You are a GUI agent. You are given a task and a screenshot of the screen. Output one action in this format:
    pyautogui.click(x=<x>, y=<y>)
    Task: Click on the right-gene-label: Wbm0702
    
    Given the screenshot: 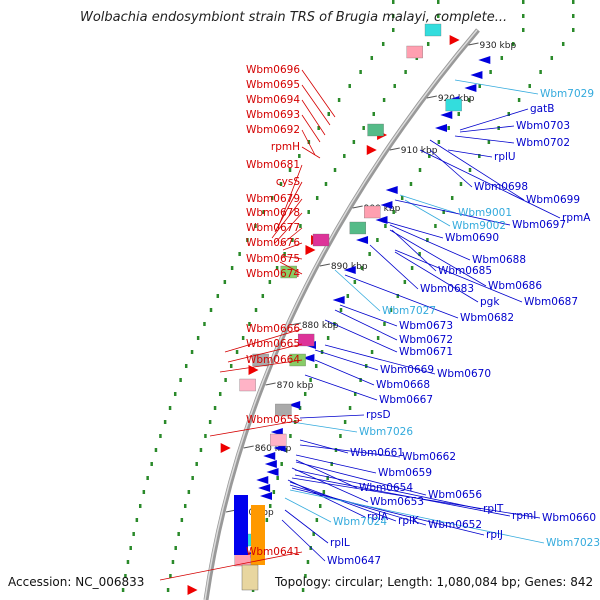 What is the action you would take?
    pyautogui.click(x=543, y=143)
    